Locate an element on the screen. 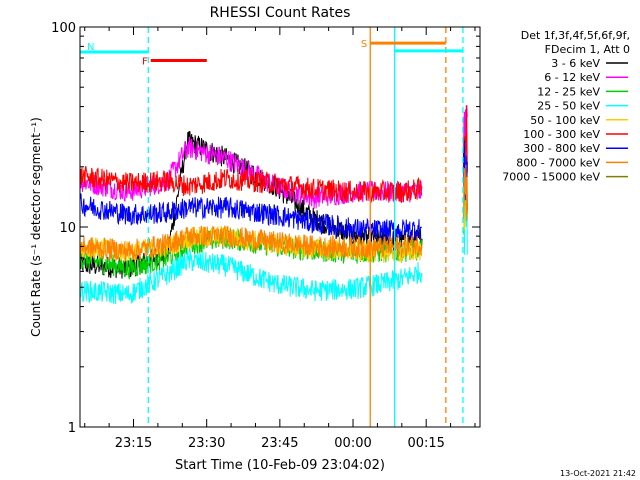  x-tick-label: 00:00 is located at coordinates (352, 443).